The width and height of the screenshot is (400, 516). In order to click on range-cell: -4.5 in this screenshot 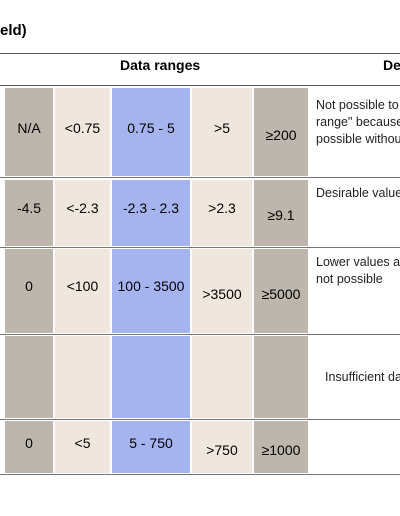, I will do `click(29, 213)`.